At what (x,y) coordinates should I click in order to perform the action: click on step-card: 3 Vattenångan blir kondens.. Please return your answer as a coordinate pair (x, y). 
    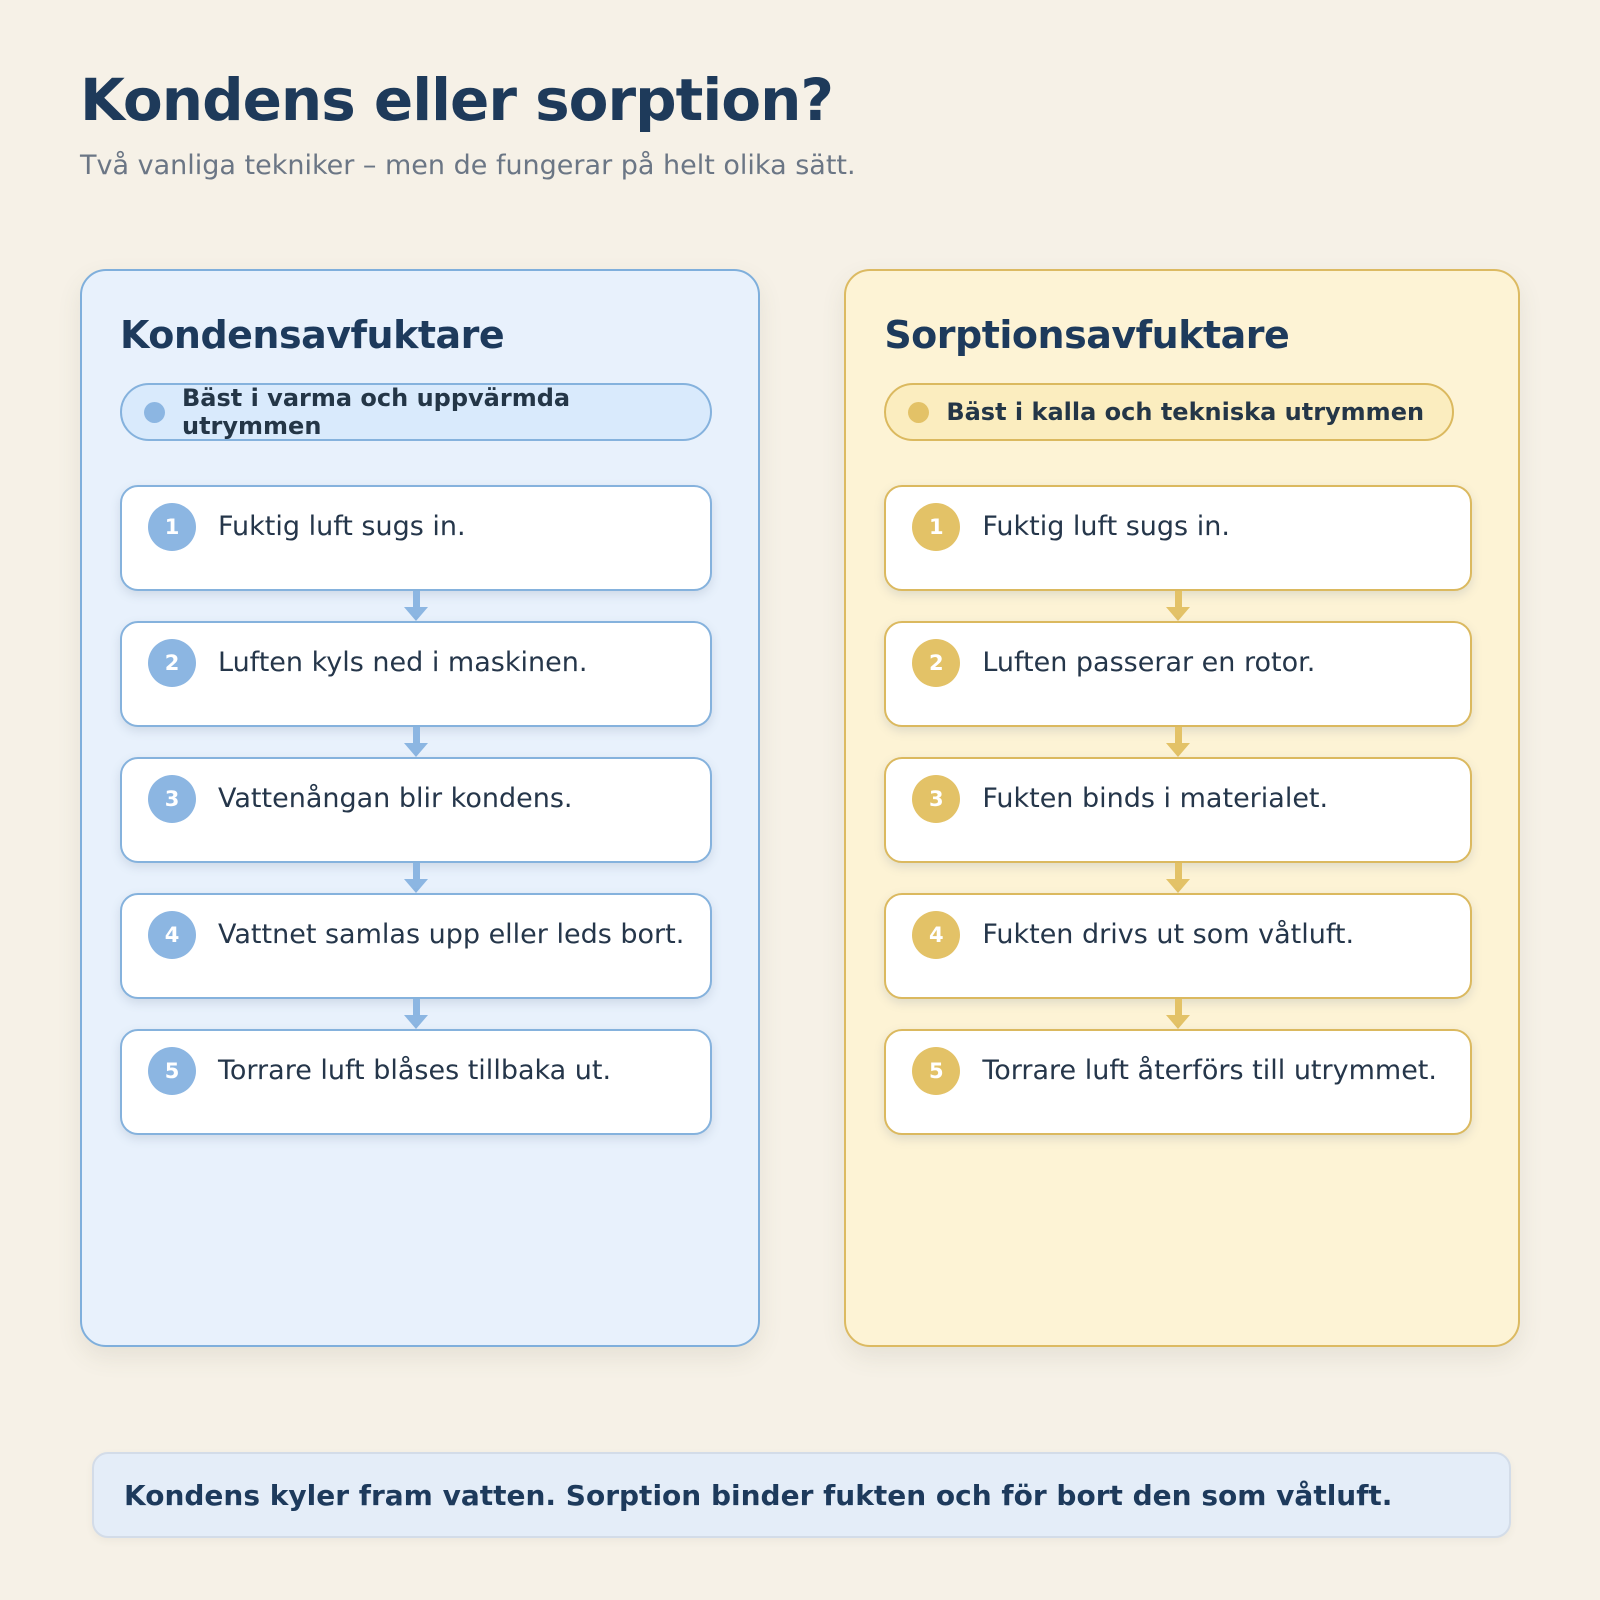
    Looking at the image, I should click on (416, 810).